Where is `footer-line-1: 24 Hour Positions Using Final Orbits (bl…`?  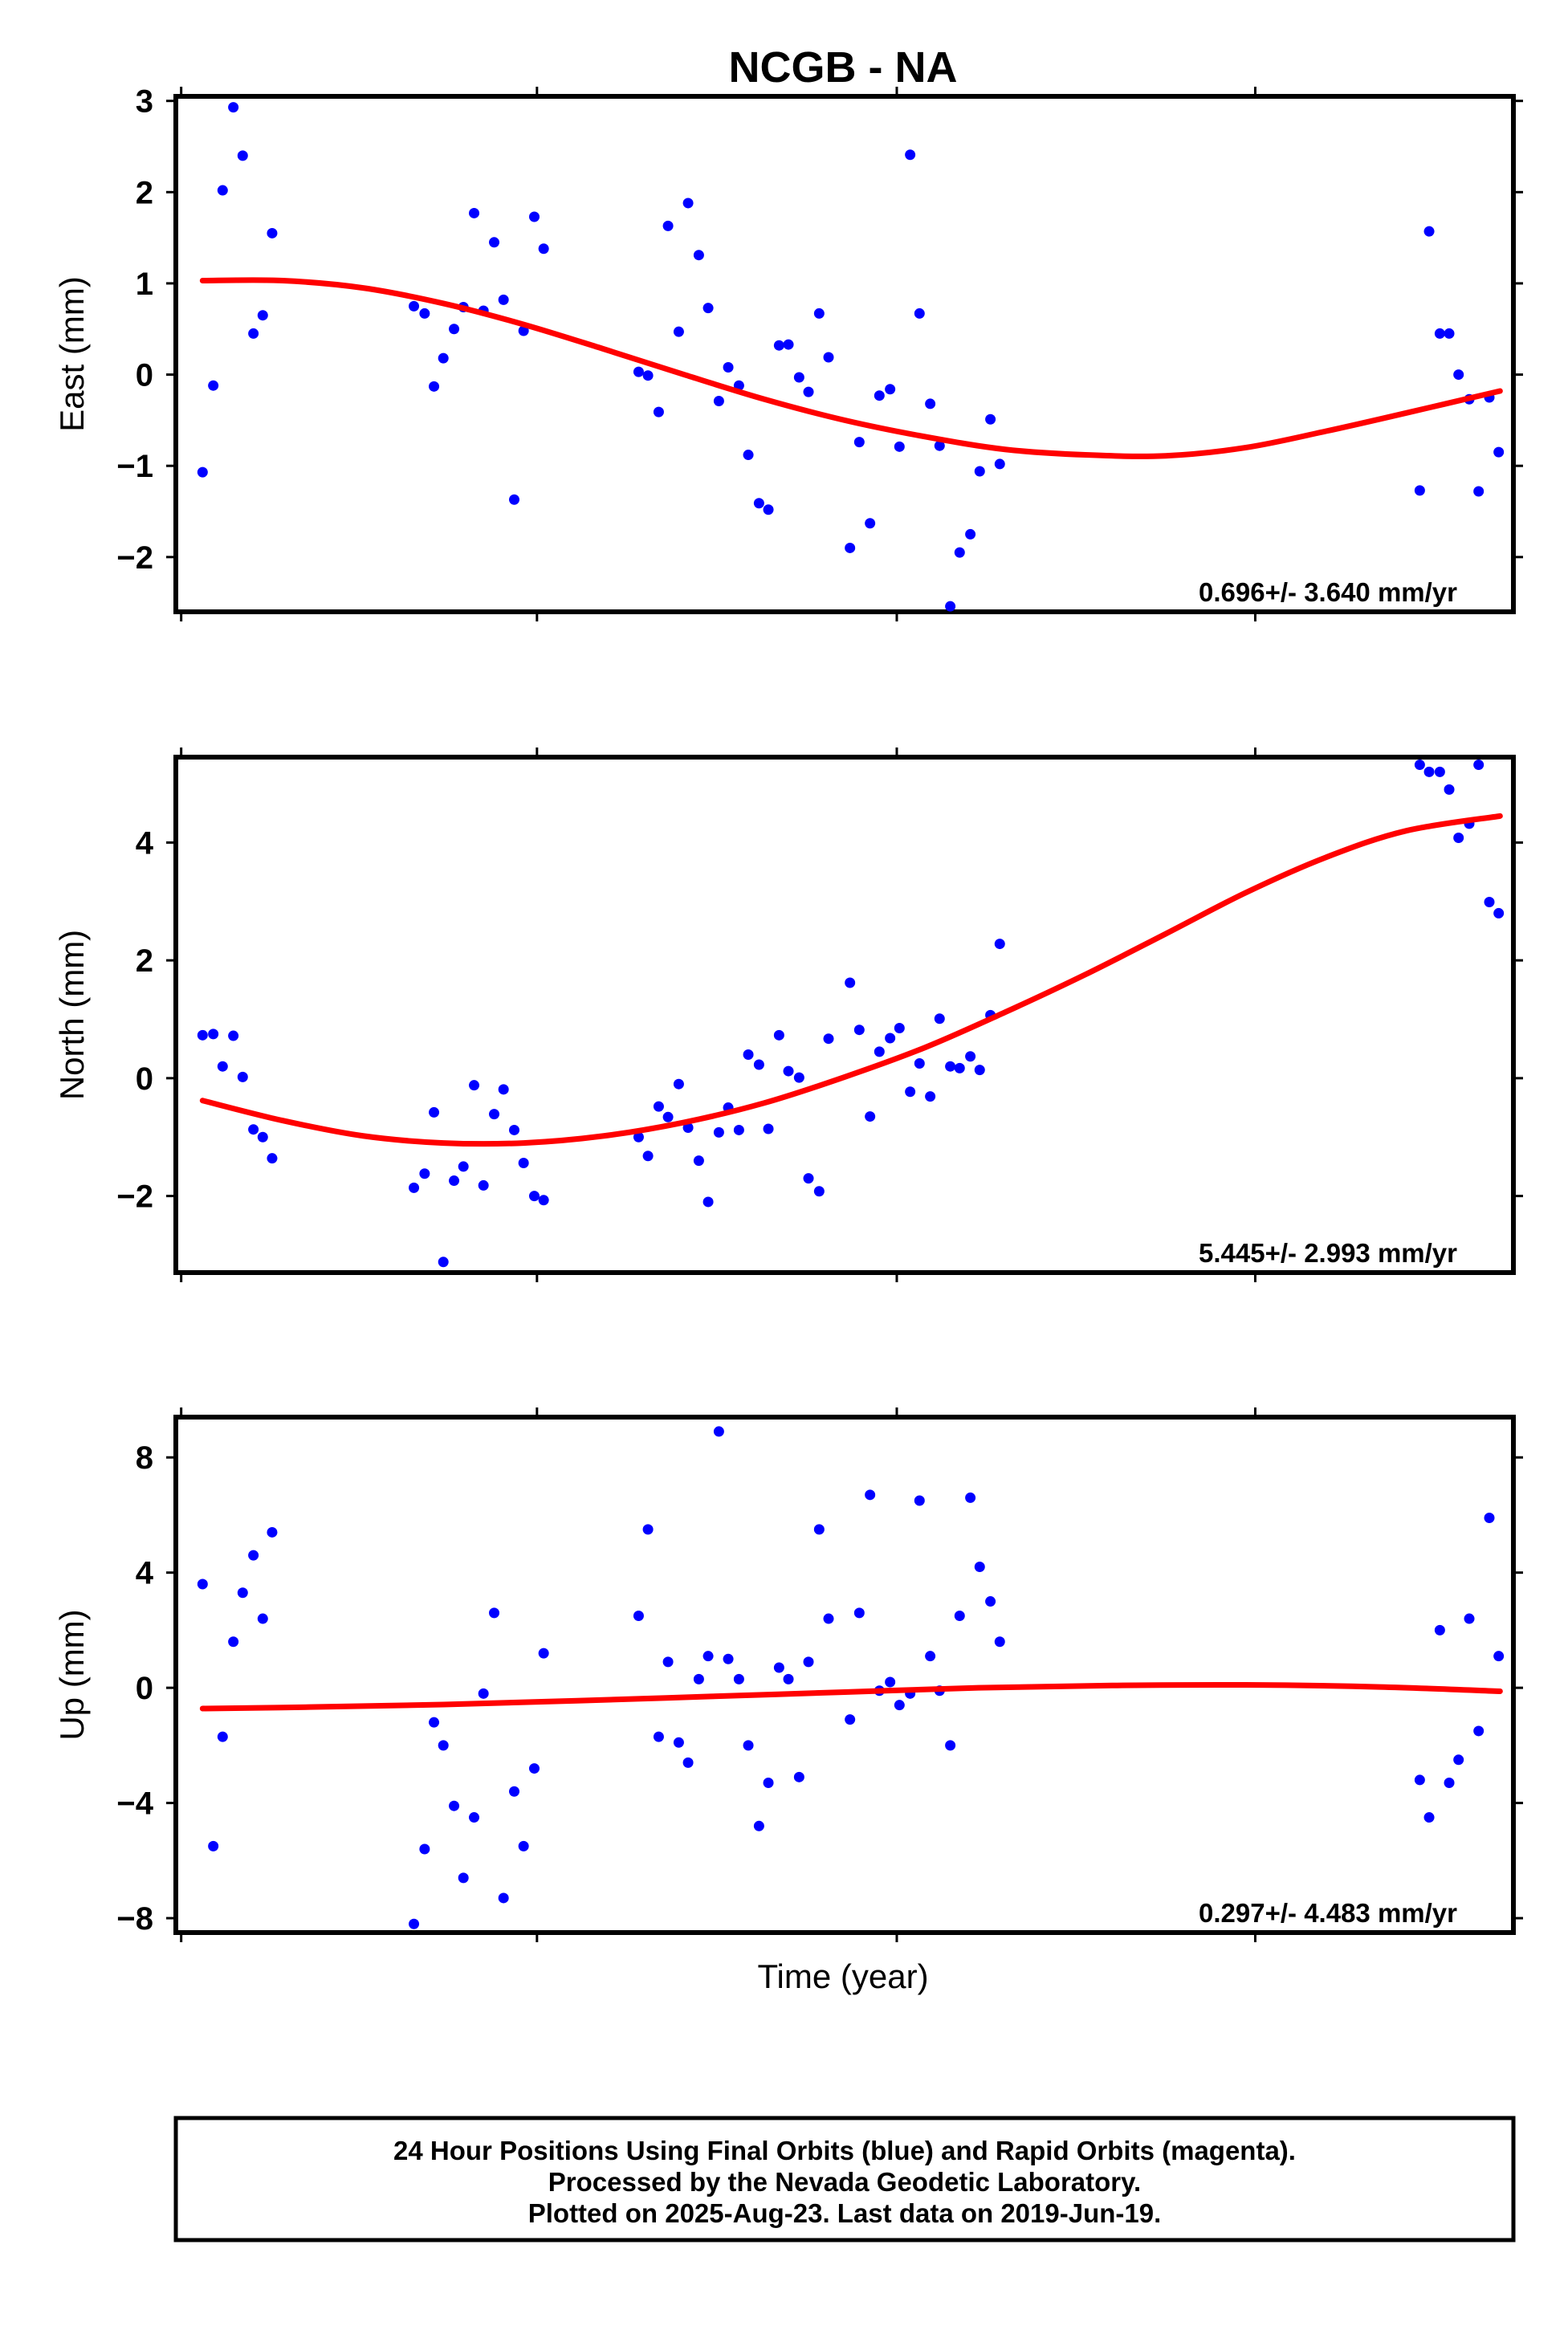 footer-line-1: 24 Hour Positions Using Final Orbits (bl… is located at coordinates (844, 2150).